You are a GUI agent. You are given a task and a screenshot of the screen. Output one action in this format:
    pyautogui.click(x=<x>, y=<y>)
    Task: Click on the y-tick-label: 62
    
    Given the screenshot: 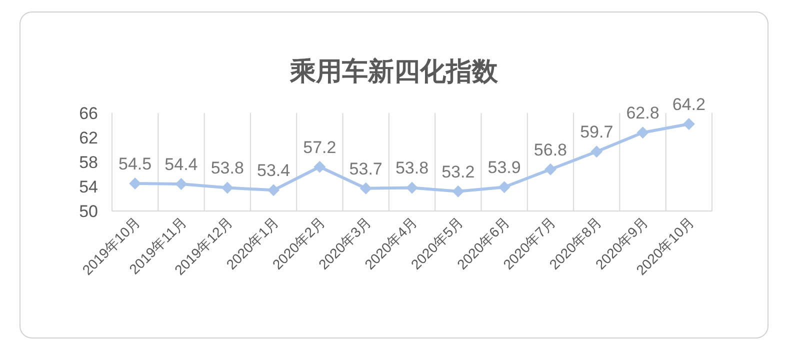 What is the action you would take?
    pyautogui.click(x=88, y=138)
    